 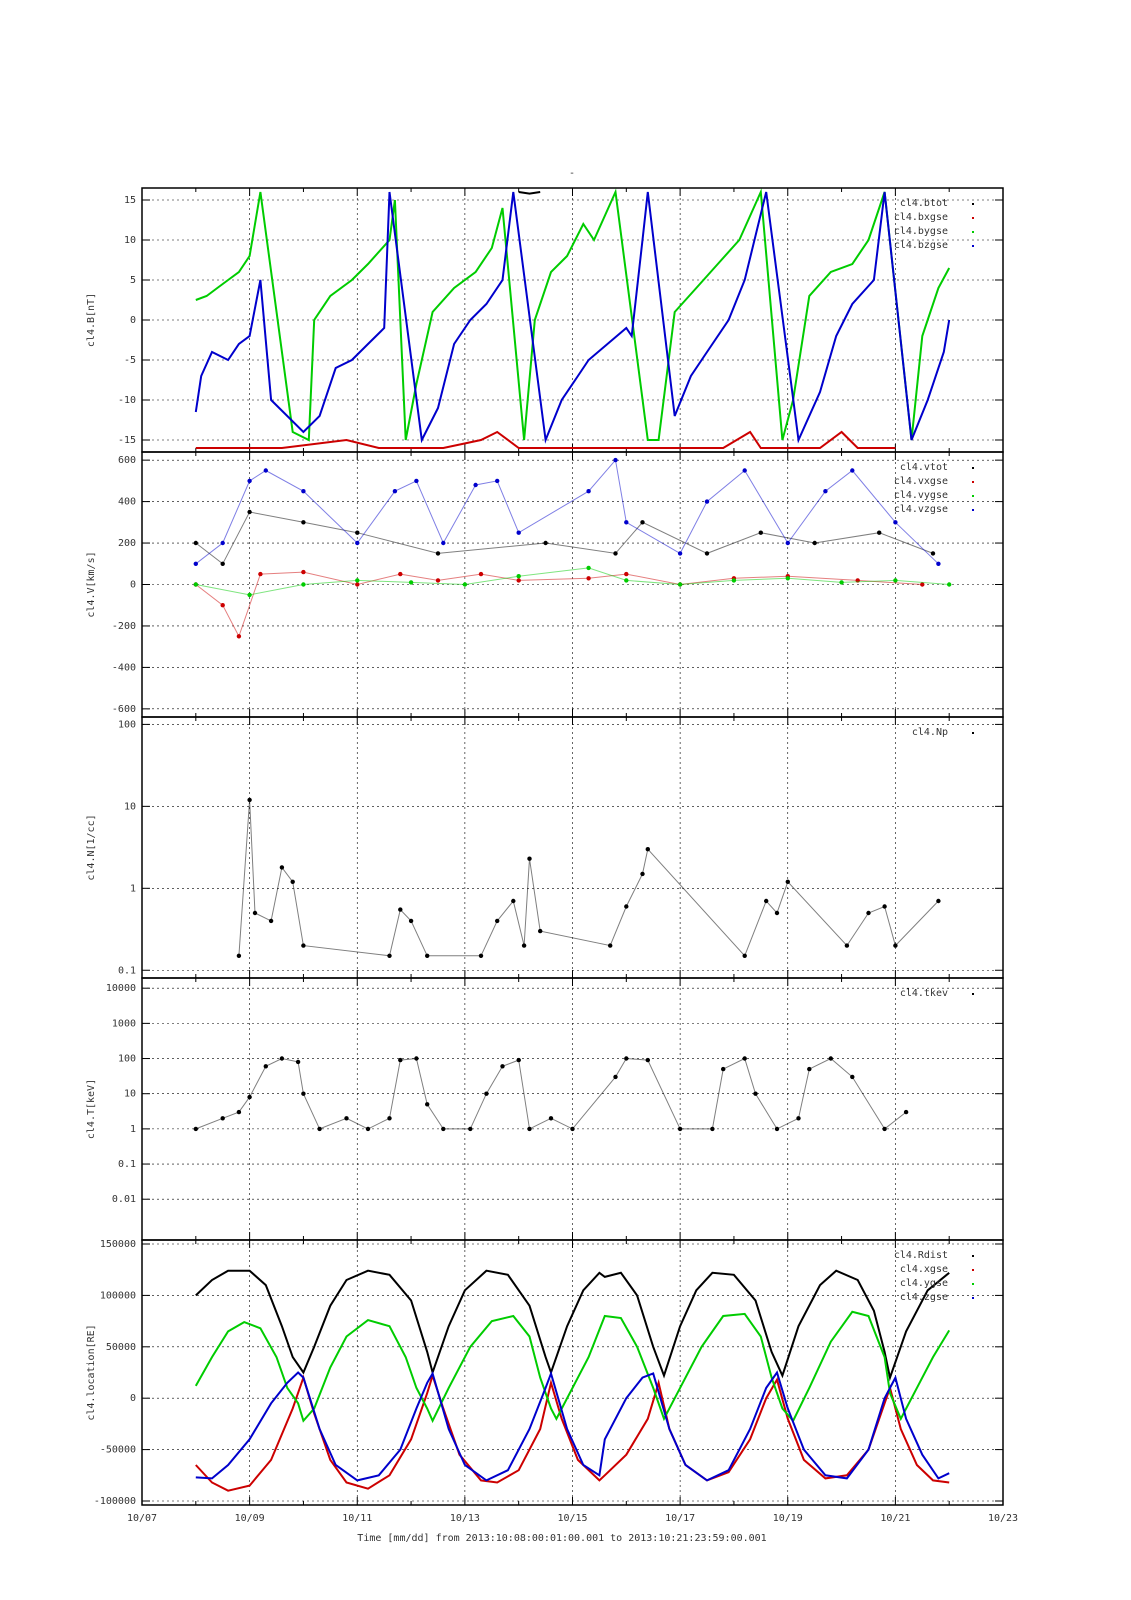 What do you see at coordinates (588, 878) in the screenshot?
I see `series-trace-cl4.Np` at bounding box center [588, 878].